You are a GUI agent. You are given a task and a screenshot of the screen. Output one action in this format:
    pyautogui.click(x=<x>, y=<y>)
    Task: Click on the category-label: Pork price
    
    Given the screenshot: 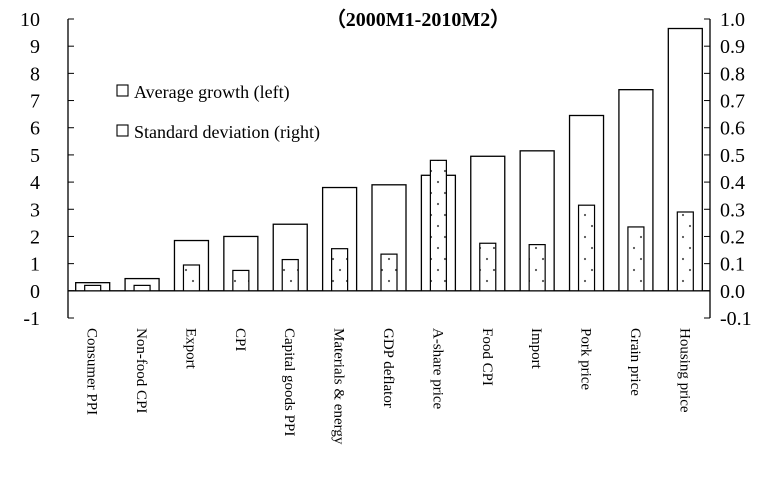 What is the action you would take?
    pyautogui.click(x=586, y=359)
    